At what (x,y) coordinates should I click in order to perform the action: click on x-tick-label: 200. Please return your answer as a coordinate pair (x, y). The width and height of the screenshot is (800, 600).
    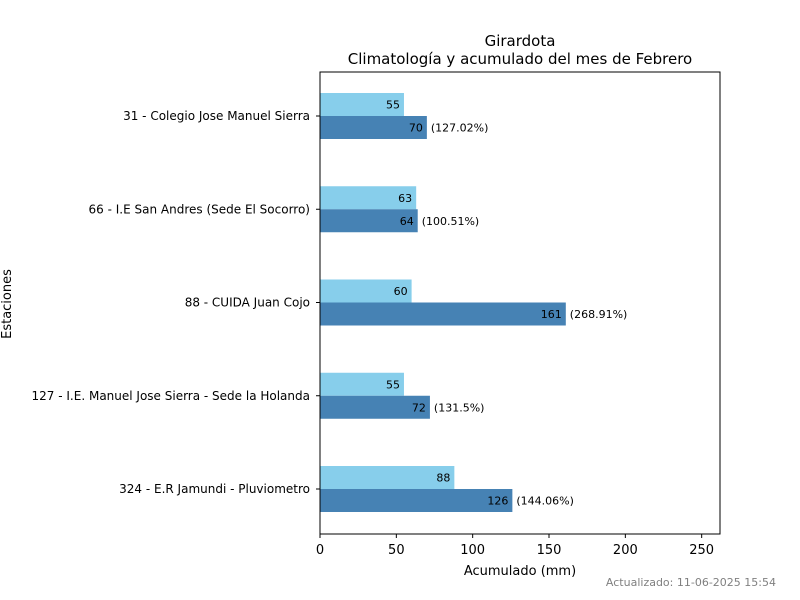
    Looking at the image, I should click on (625, 550).